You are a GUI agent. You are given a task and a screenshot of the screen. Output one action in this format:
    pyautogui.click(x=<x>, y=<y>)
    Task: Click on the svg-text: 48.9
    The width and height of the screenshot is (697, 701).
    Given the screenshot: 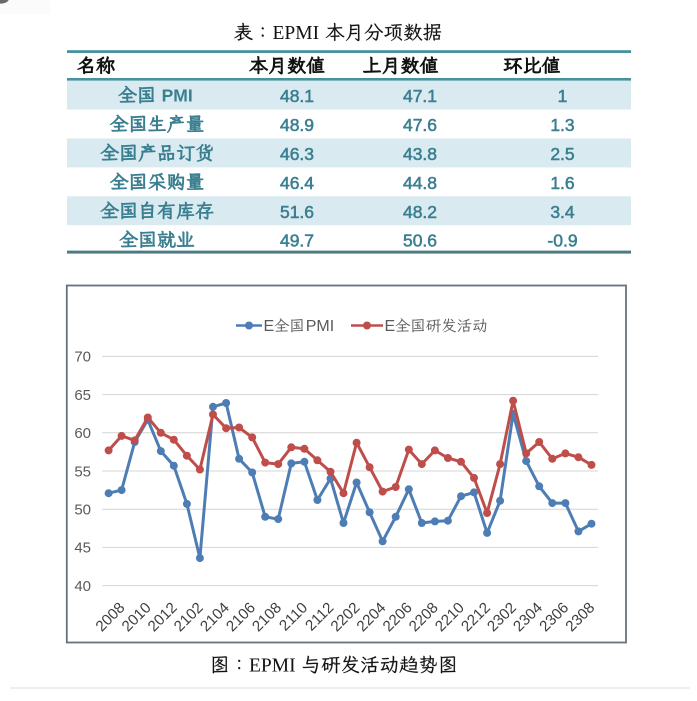 What is the action you would take?
    pyautogui.click(x=297, y=125)
    